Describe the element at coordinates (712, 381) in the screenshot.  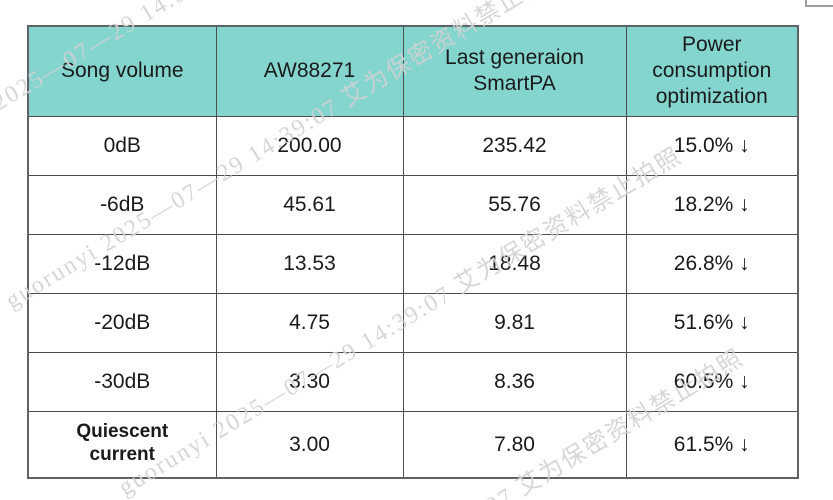
I see `table-cell: 60.5% ↓` at that location.